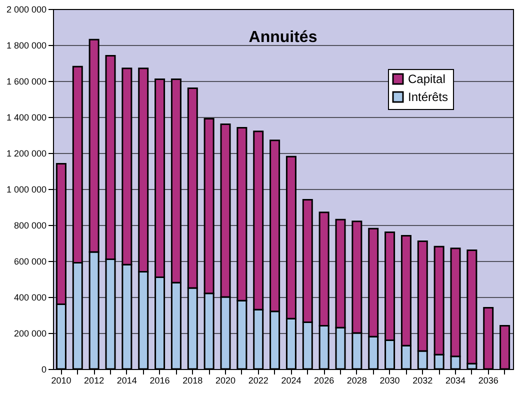 Image resolution: width=527 pixels, height=414 pixels. Describe the element at coordinates (455, 381) in the screenshot. I see `x-tick-label: 2034` at that location.